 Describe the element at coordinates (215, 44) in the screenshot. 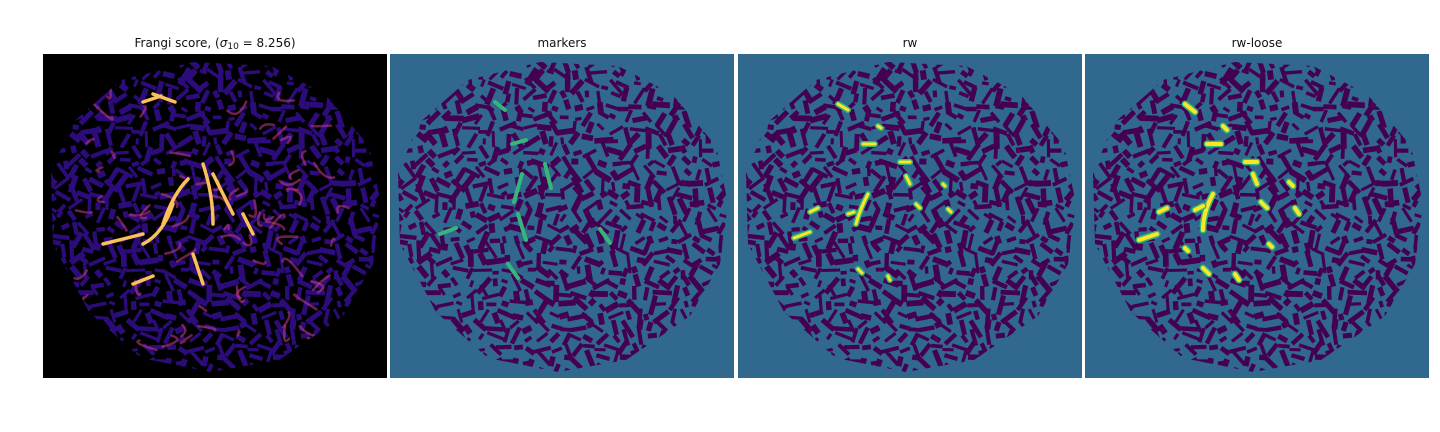

I see `panel-title-frangi: Frangi score, (σ10 = 8.256)` at that location.